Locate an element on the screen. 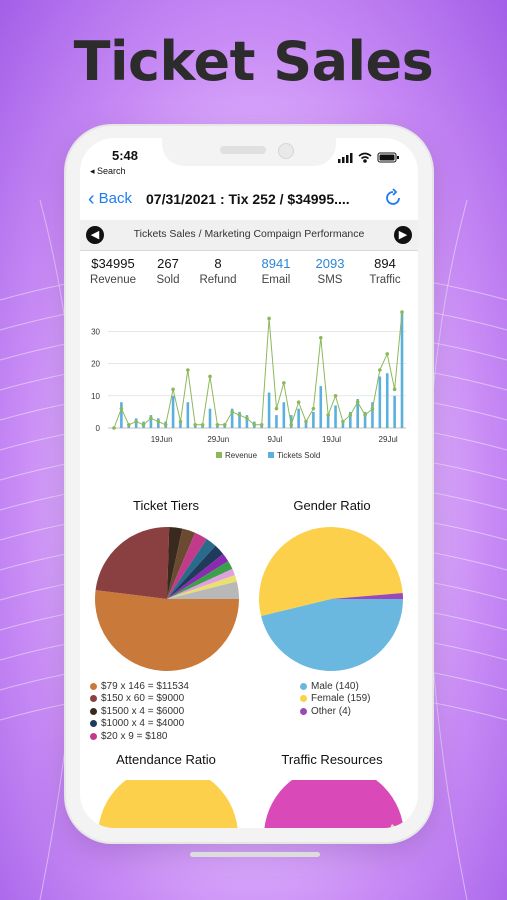  next-report-icon: ▶ is located at coordinates (403, 235).